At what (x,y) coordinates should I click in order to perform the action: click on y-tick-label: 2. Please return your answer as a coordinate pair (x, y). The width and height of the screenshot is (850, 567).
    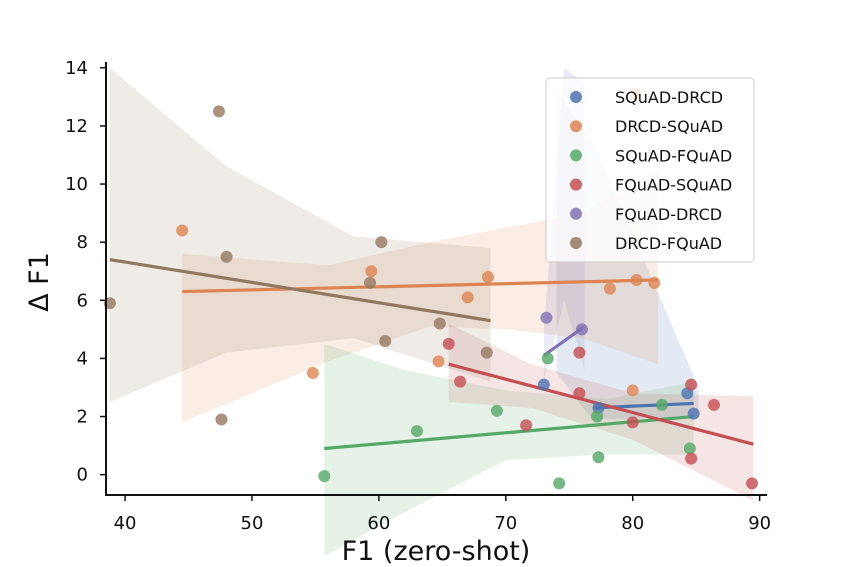
    Looking at the image, I should click on (82, 417).